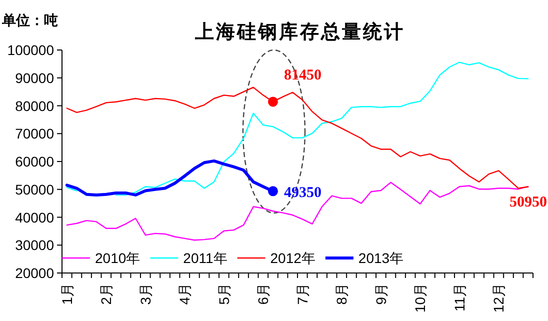 The height and width of the screenshot is (321, 548). Describe the element at coordinates (381, 258) in the screenshot. I see `legend-label: 2013年` at that location.